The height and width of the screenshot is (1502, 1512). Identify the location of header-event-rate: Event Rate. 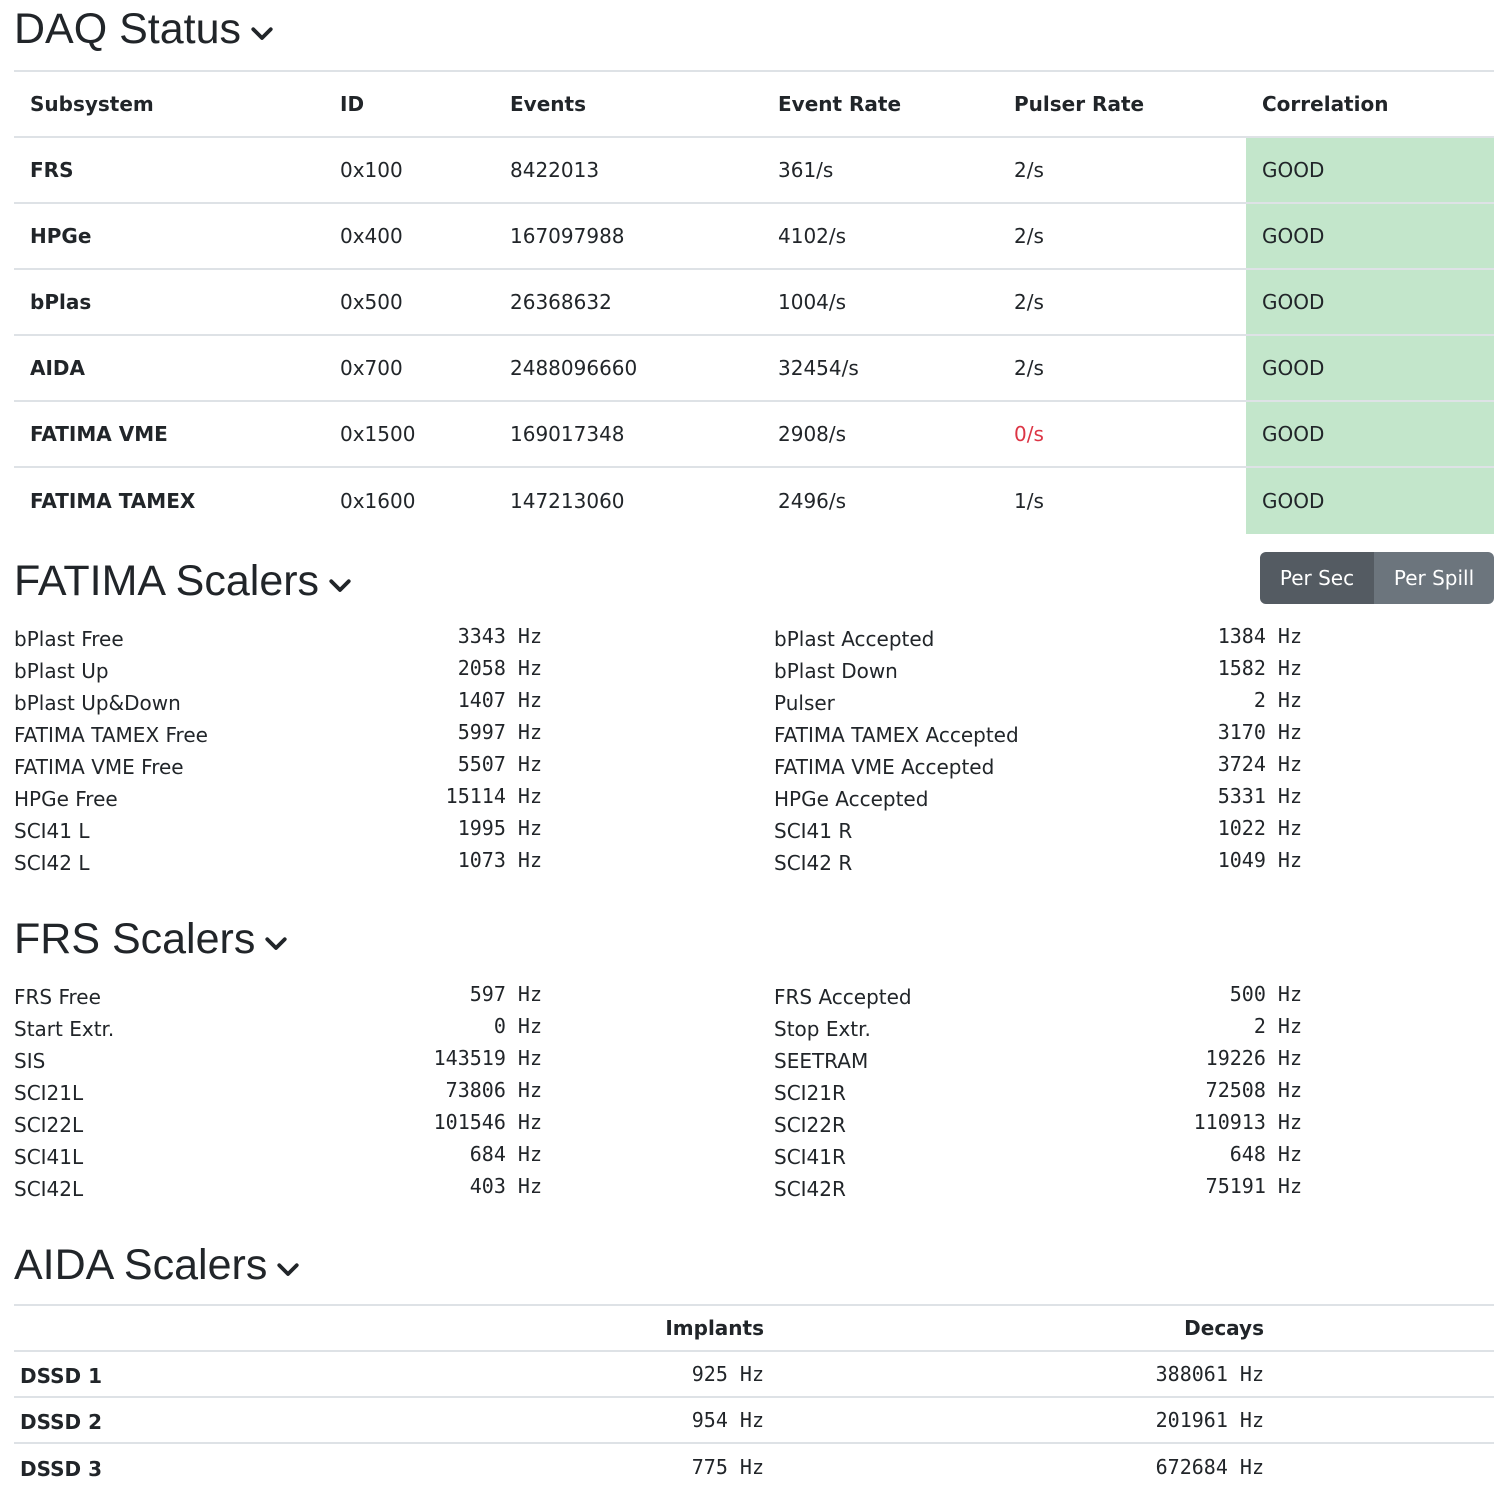
(840, 104).